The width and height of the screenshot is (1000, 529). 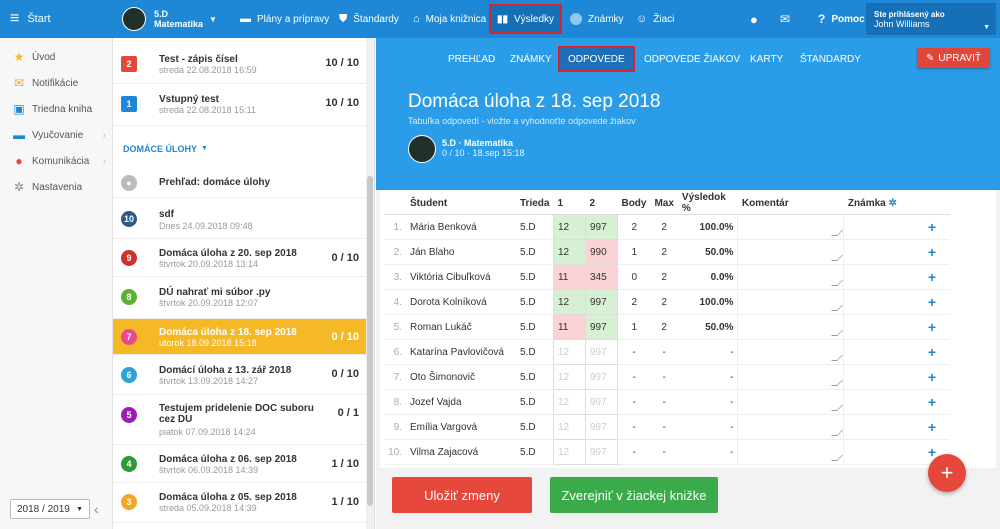 What do you see at coordinates (531, 59) in the screenshot?
I see `tab-grades: ZNÁMKY` at bounding box center [531, 59].